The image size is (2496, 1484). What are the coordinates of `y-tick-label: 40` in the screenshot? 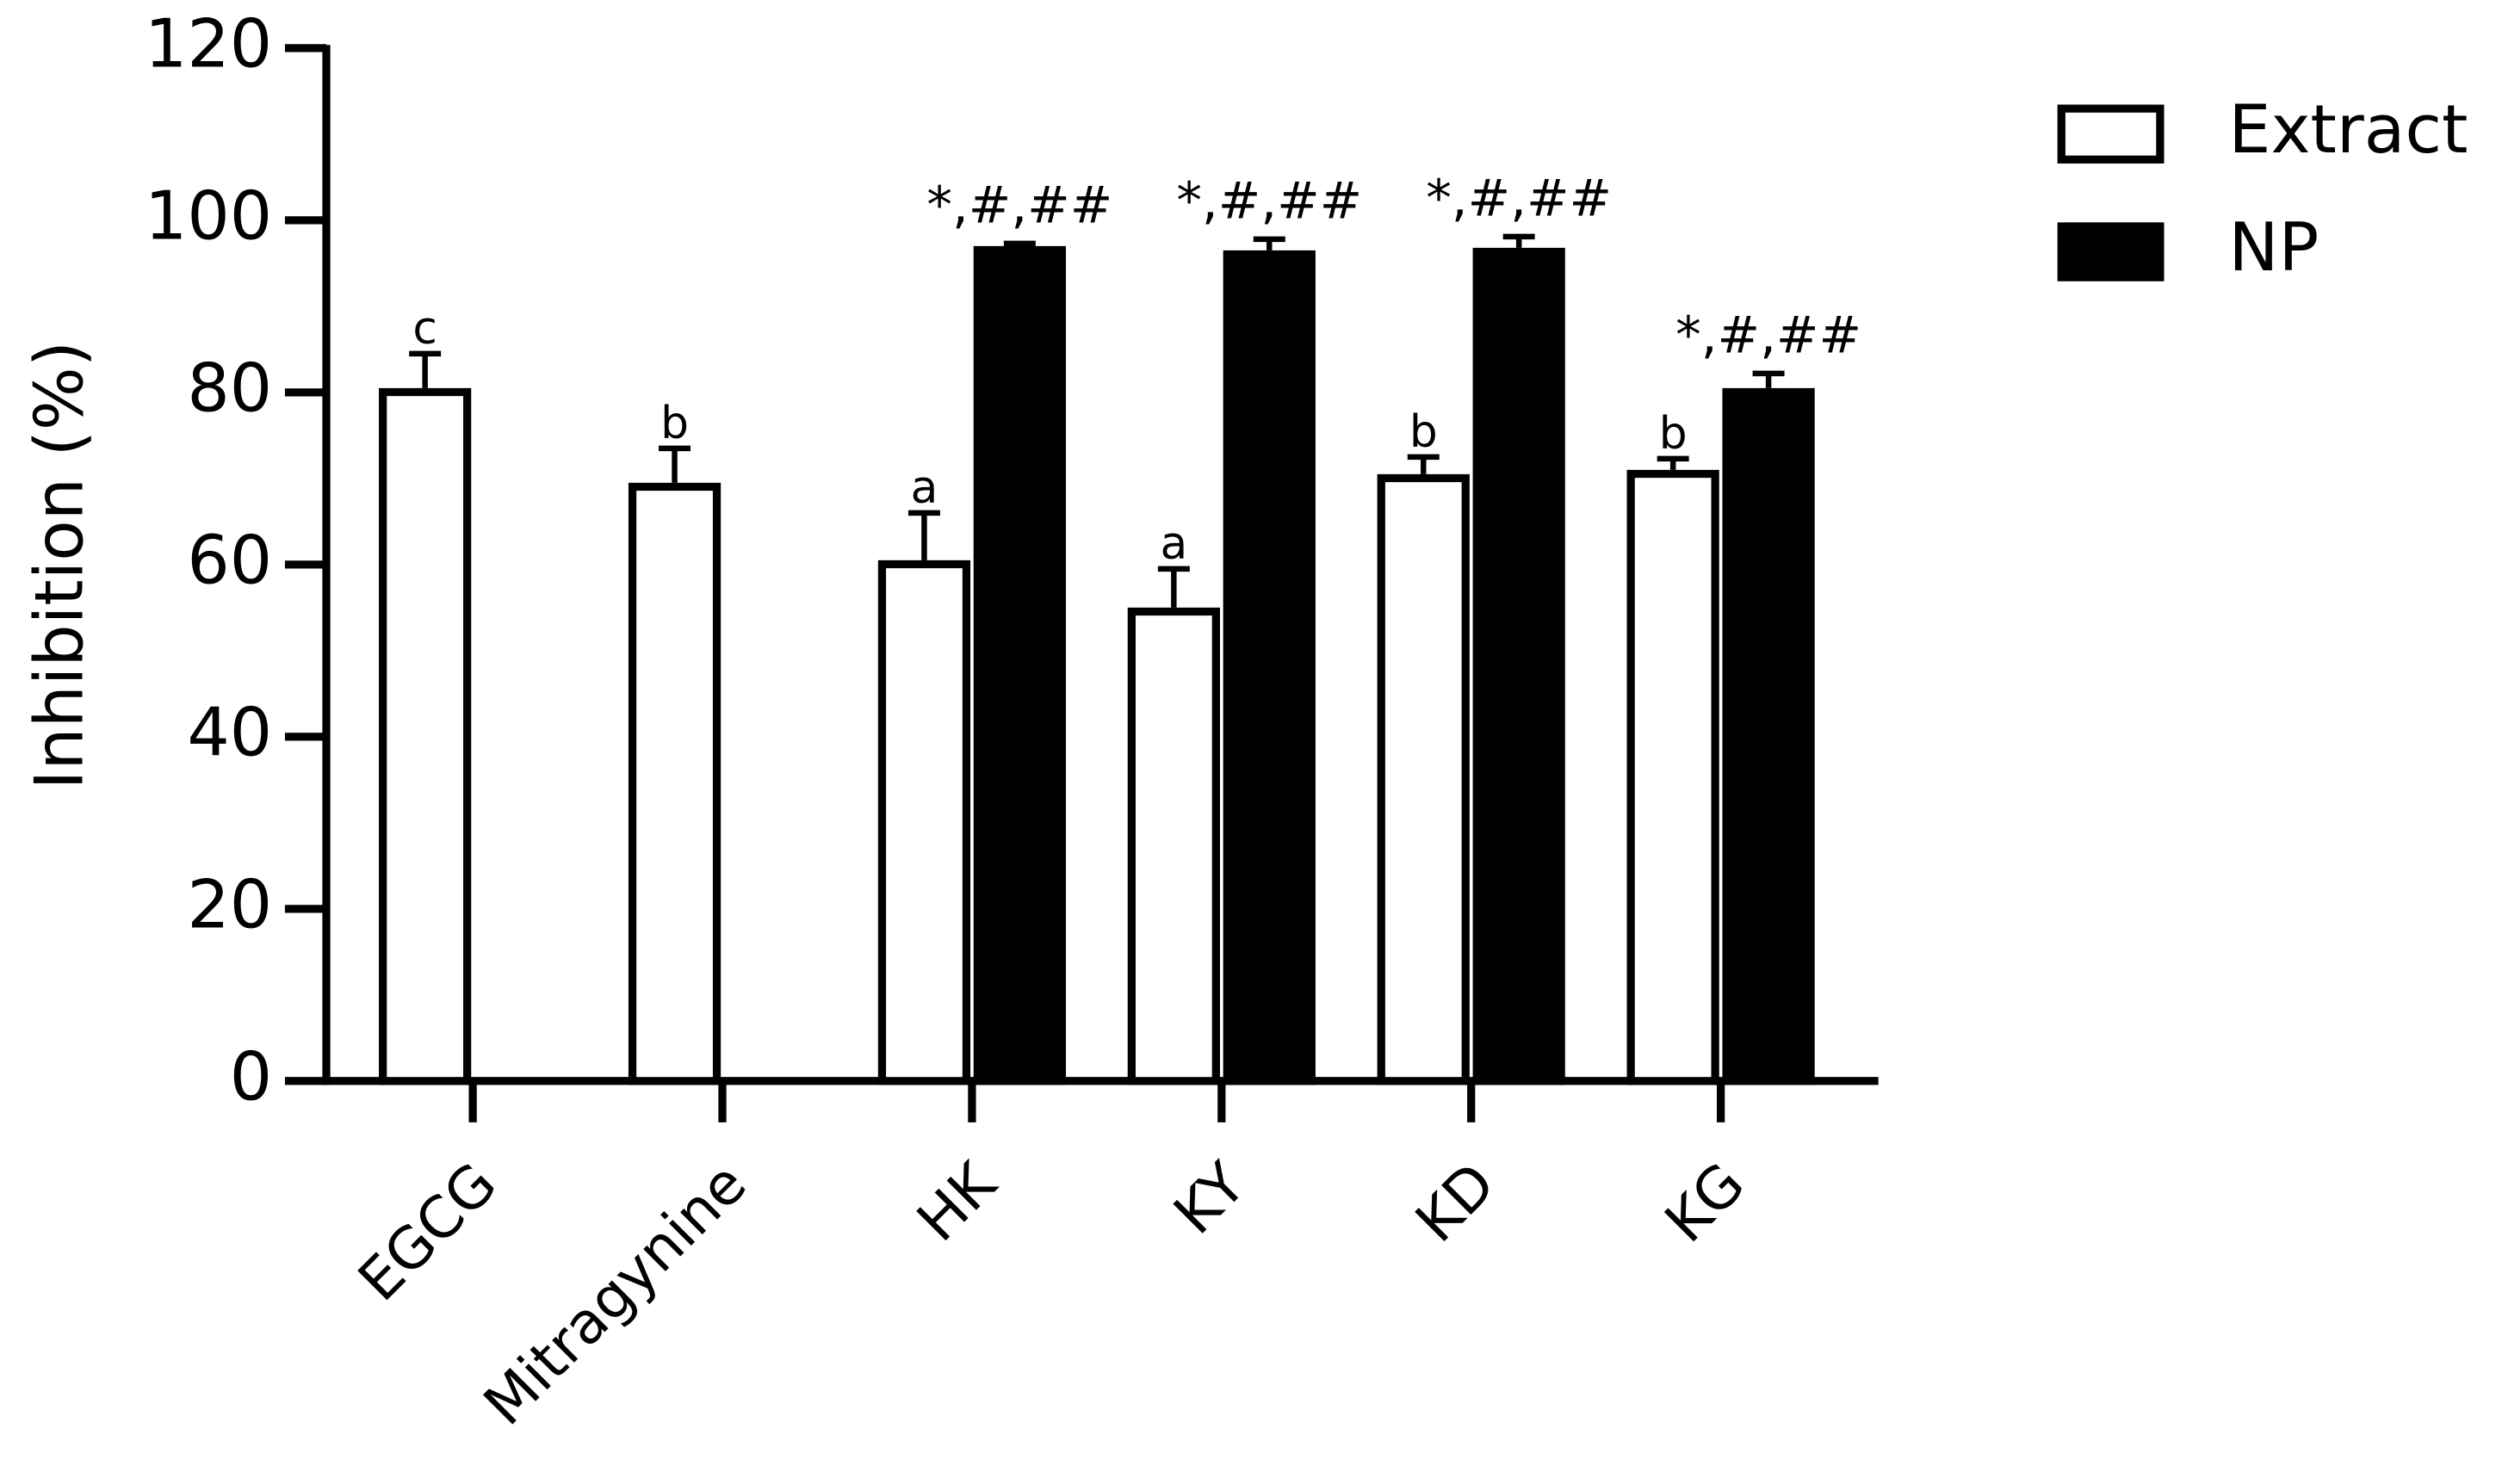 It's located at (229, 732).